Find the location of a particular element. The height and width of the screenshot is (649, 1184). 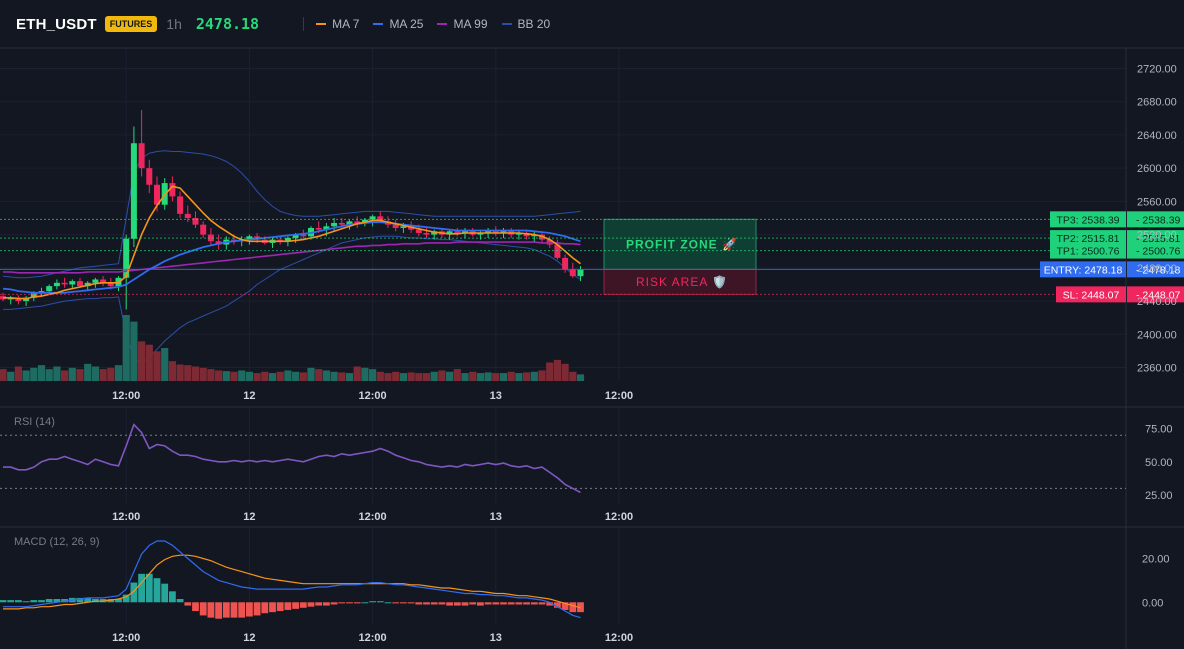

tp2-axis-label: - 2515.81 is located at coordinates (1158, 239).